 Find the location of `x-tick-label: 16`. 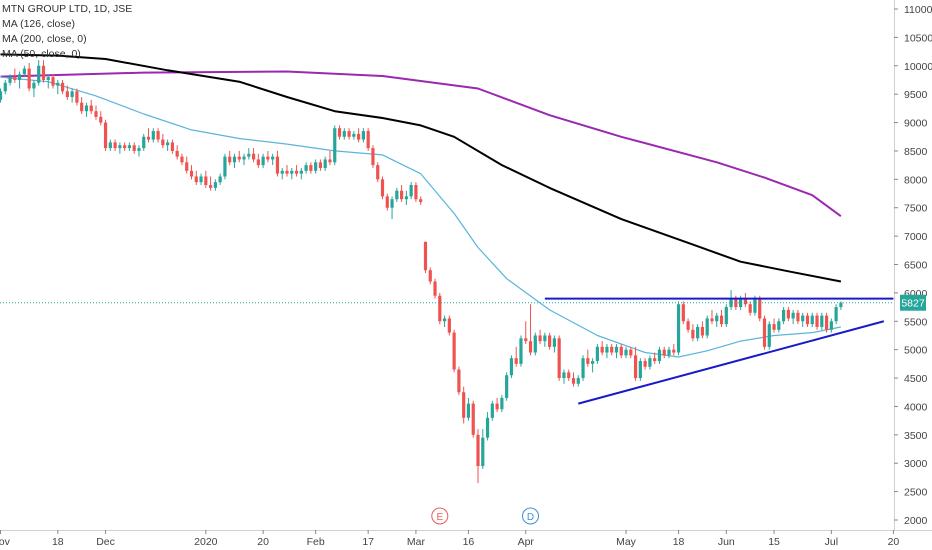

x-tick-label: 16 is located at coordinates (469, 542).